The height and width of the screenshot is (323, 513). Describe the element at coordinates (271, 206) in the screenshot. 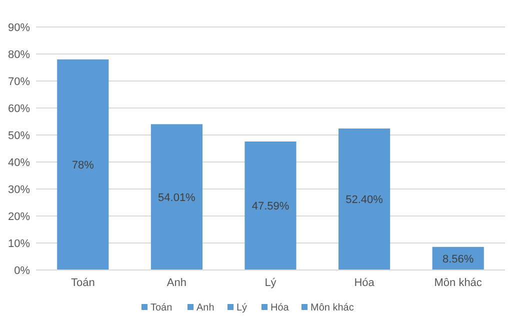

I see `data-label: 47.59%` at that location.